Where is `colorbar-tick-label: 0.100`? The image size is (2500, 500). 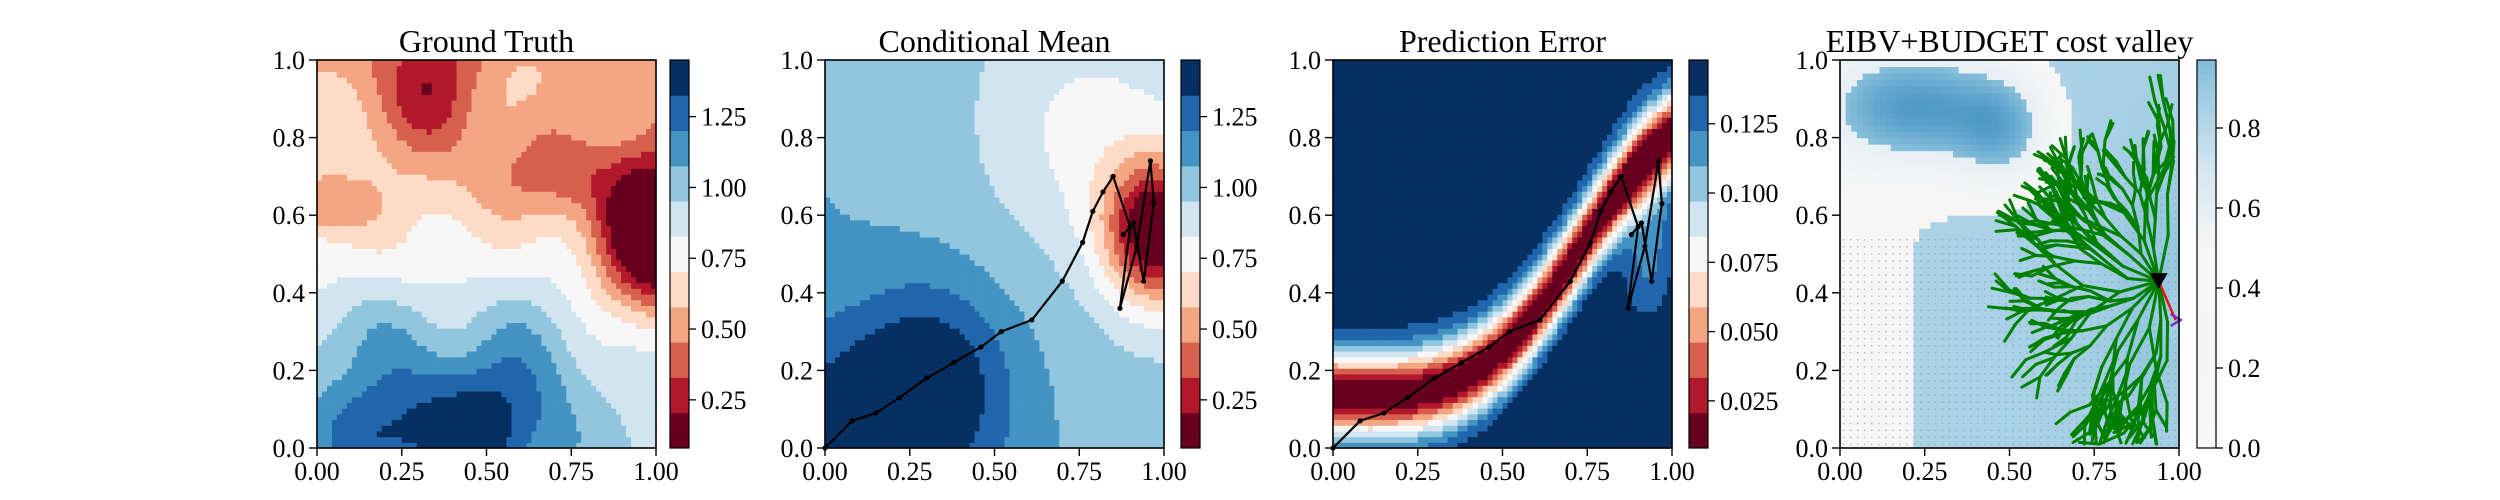
colorbar-tick-label: 0.100 is located at coordinates (1749, 193).